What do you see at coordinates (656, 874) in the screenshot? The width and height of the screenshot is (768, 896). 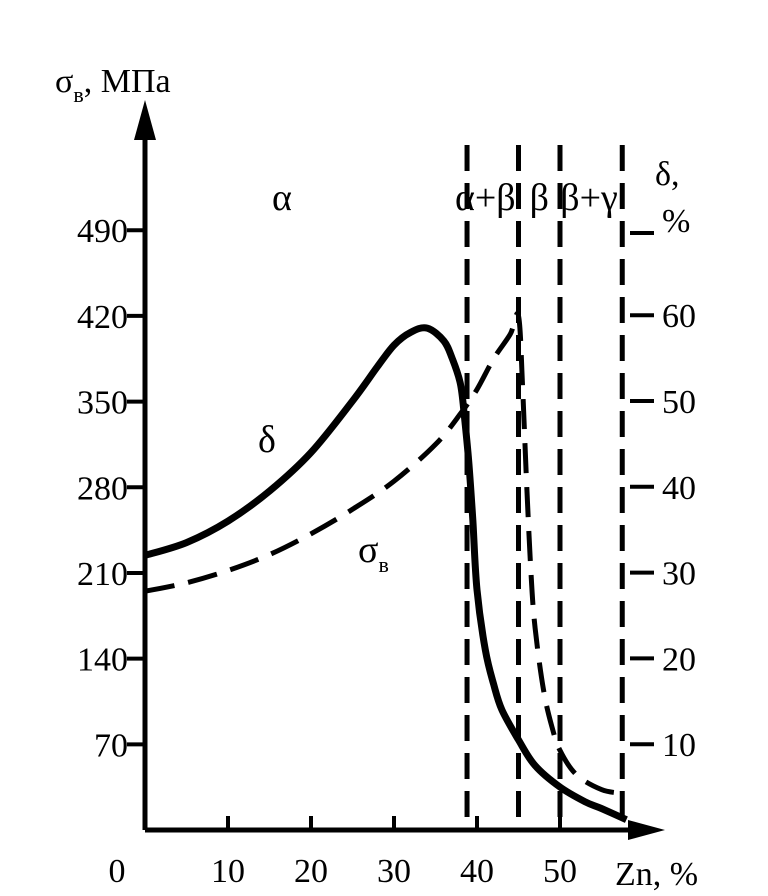 I see `x-axis-title: Zn, %` at bounding box center [656, 874].